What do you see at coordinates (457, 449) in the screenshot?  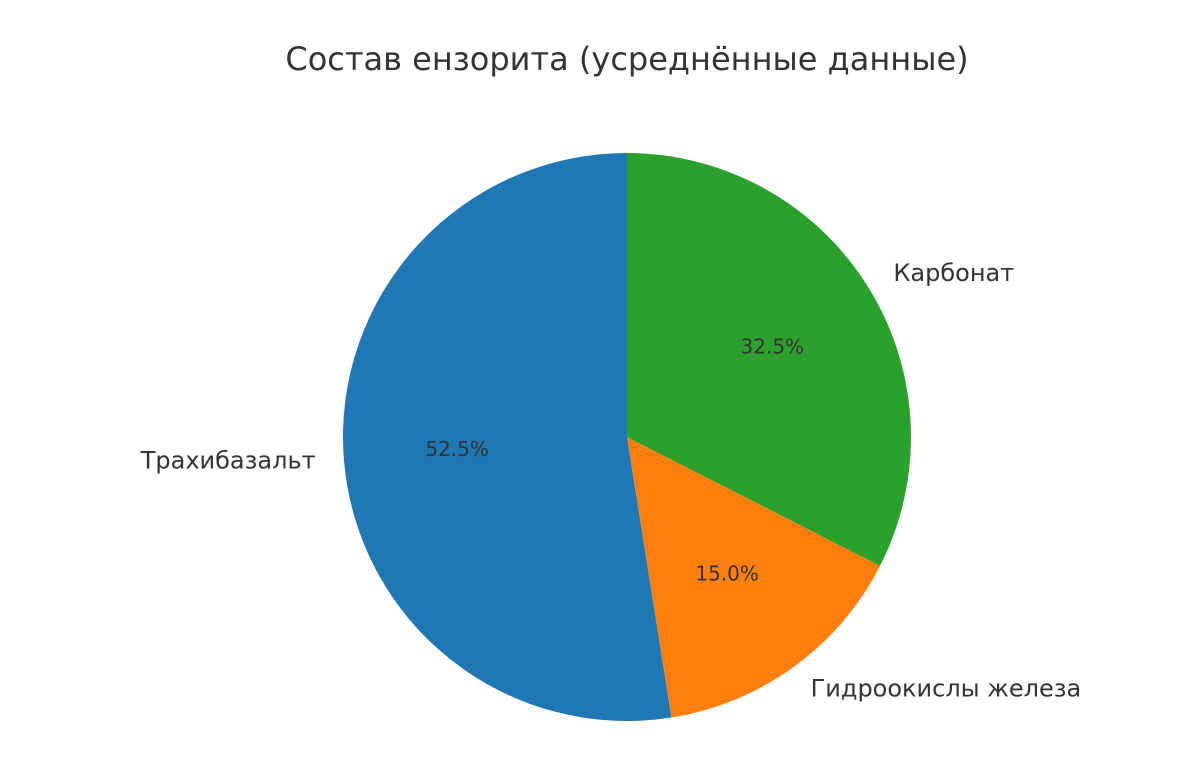 I see `slice-pct-label-1: 52.5%` at bounding box center [457, 449].